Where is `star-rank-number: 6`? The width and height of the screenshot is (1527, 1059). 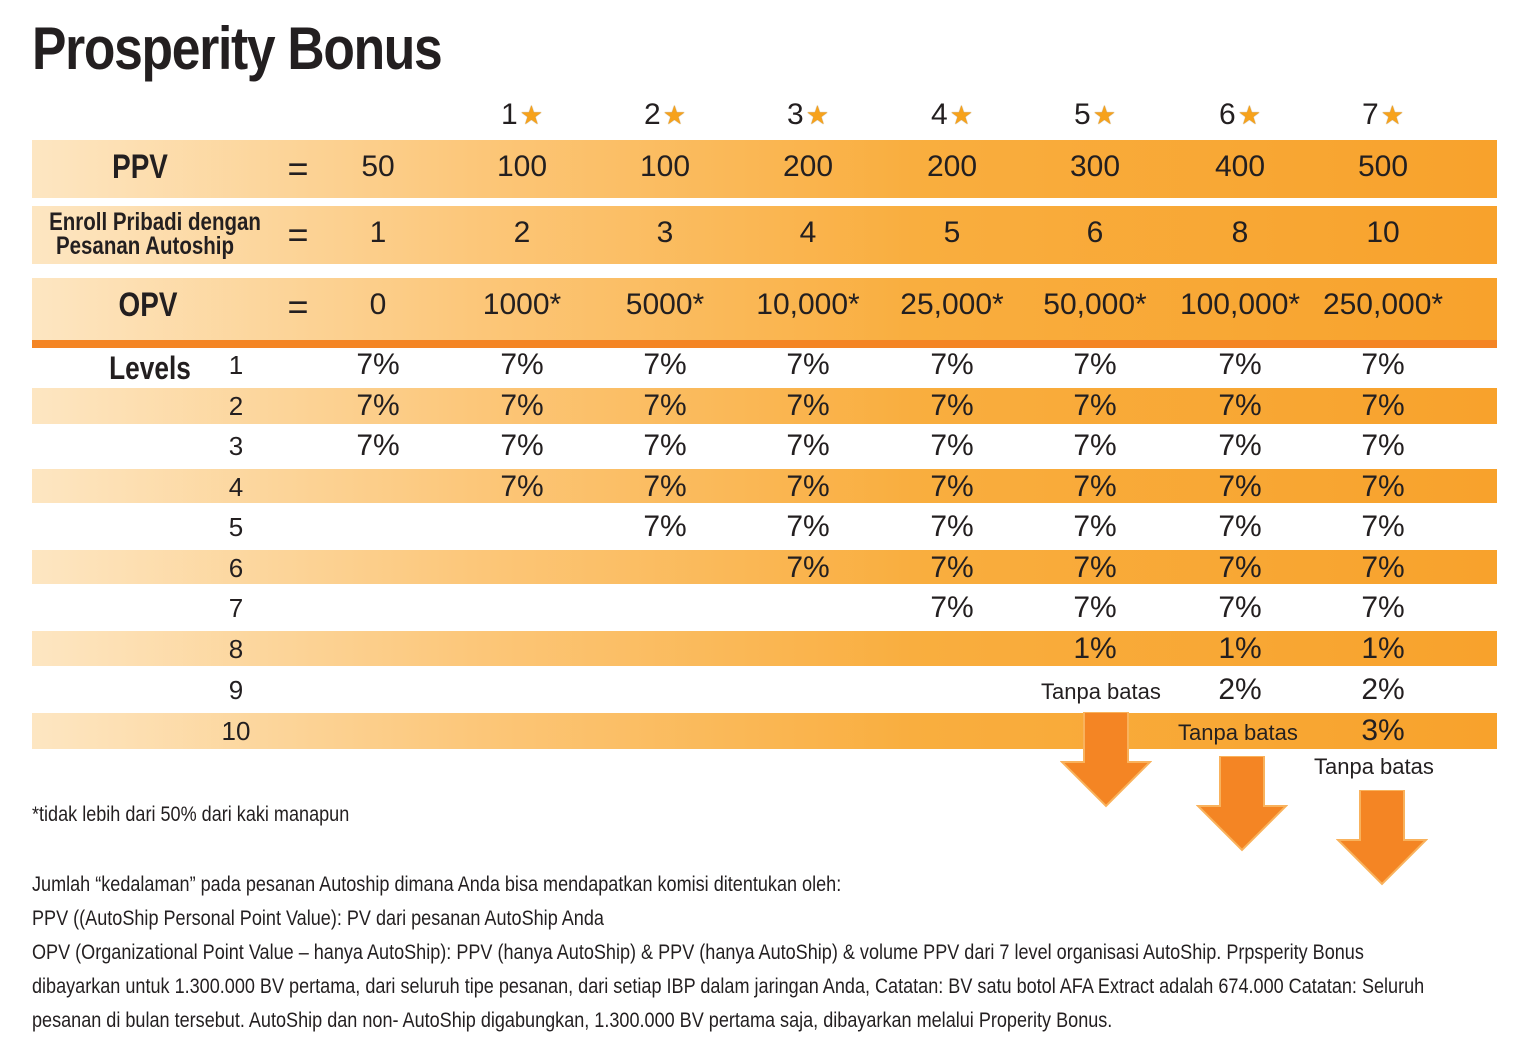
star-rank-number: 6 is located at coordinates (1227, 114).